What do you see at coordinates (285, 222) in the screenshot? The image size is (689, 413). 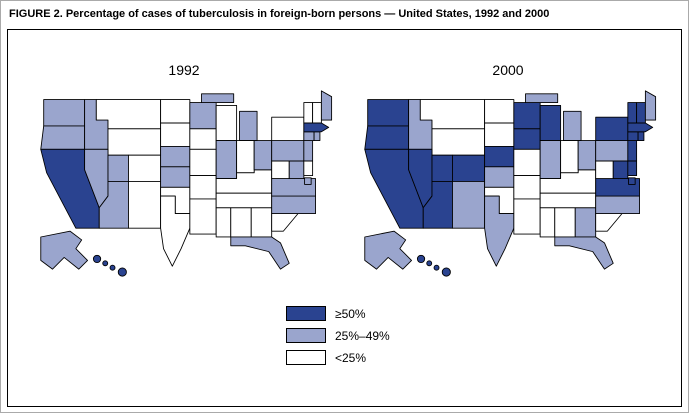 I see `state-sc-1992` at bounding box center [285, 222].